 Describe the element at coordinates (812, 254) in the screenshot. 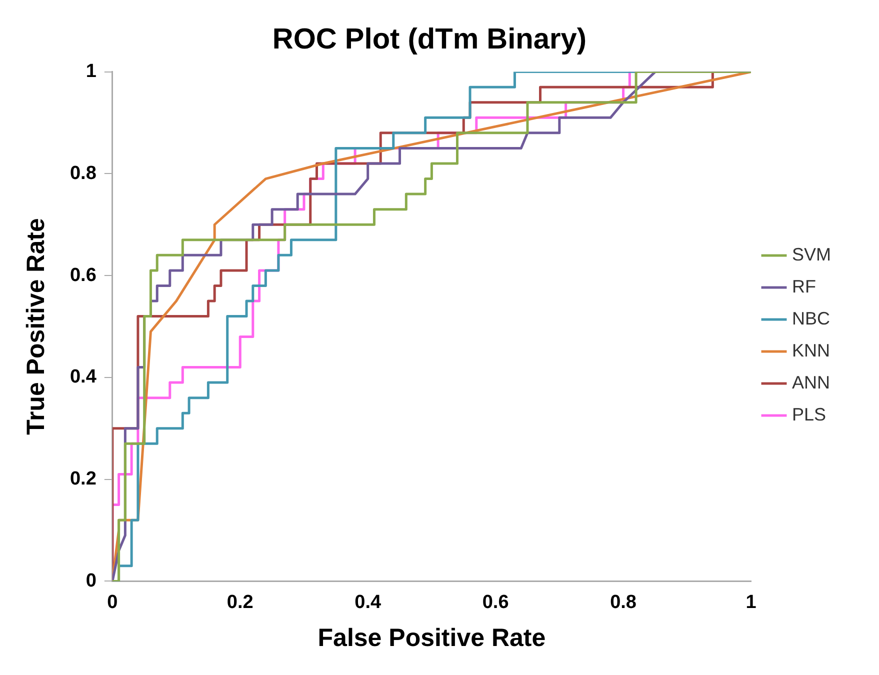

I see `legend-label: SVM` at that location.